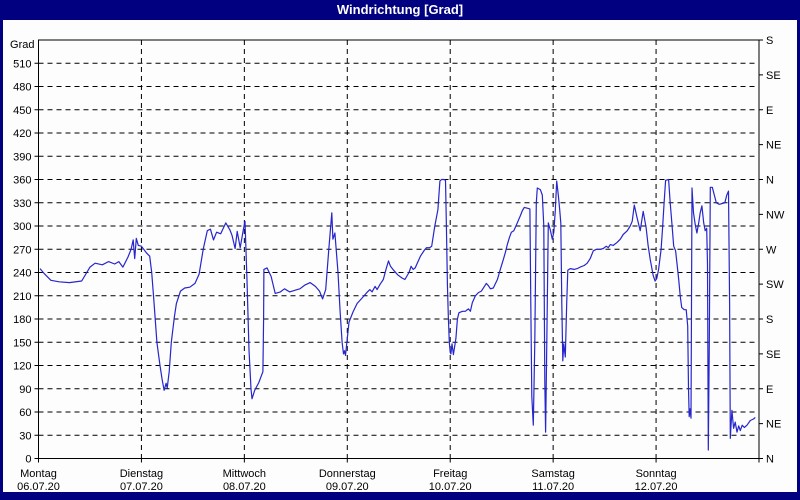  Describe the element at coordinates (22, 88) in the screenshot. I see `y-axis-tick-label: 480` at that location.